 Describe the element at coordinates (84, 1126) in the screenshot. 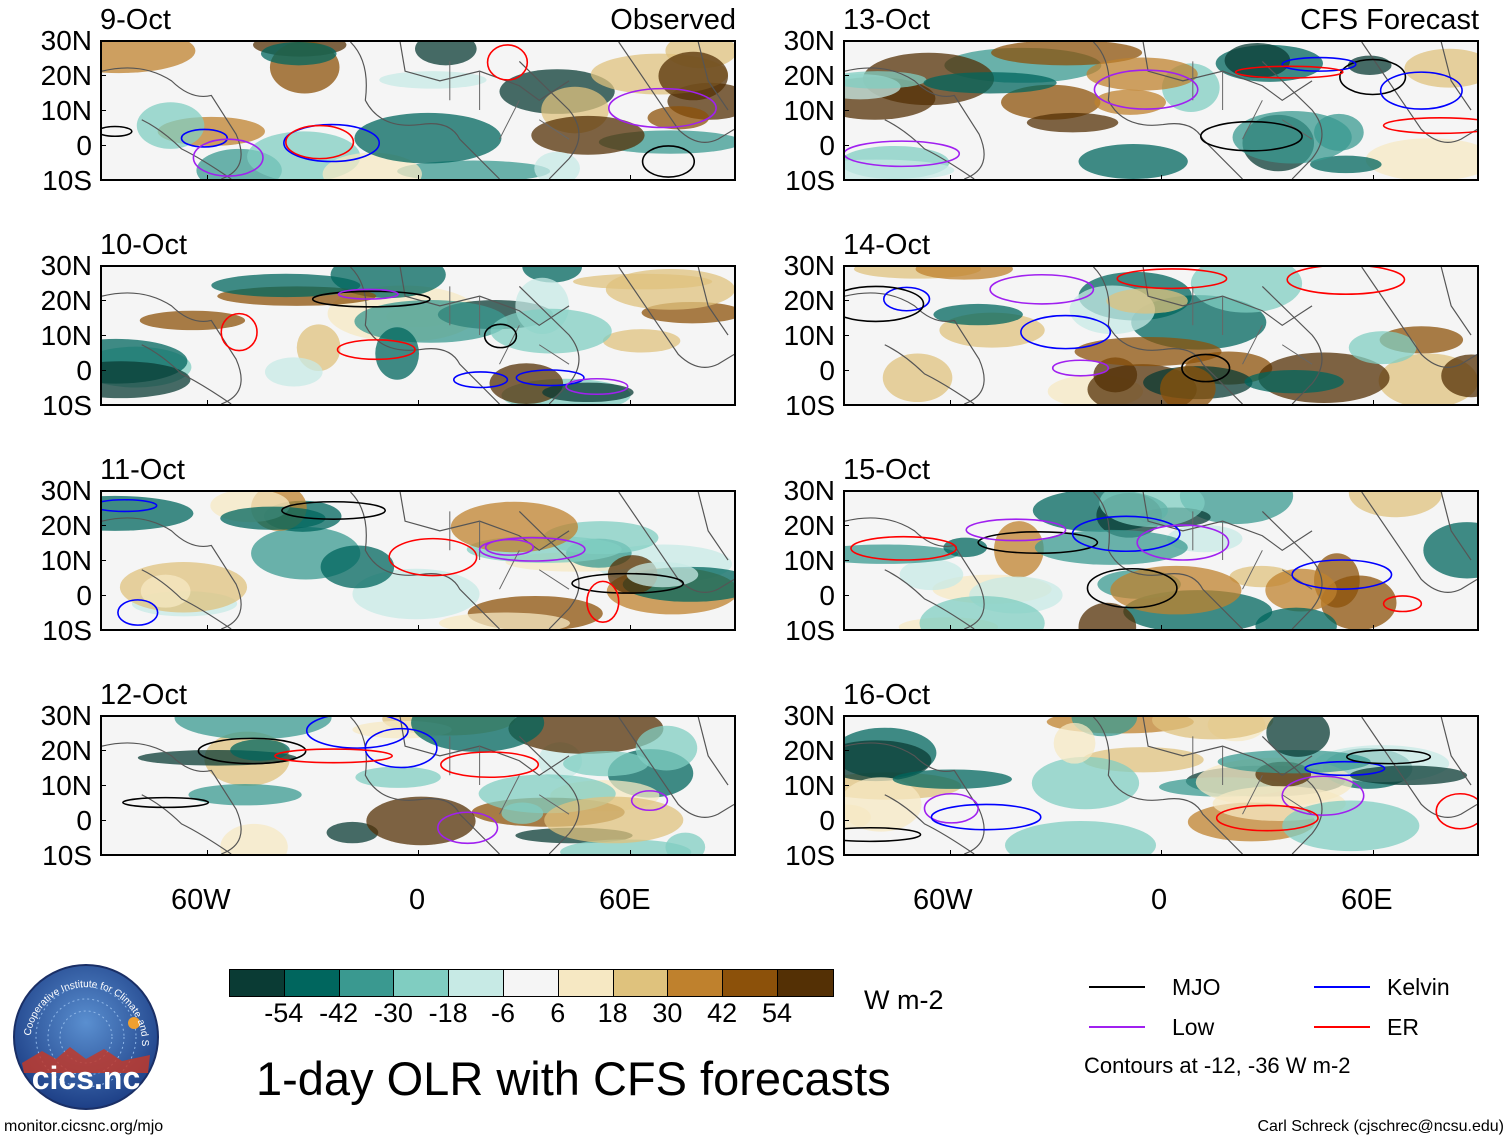

I see `footer-url: monitor.cicsnc.org/mjo` at that location.